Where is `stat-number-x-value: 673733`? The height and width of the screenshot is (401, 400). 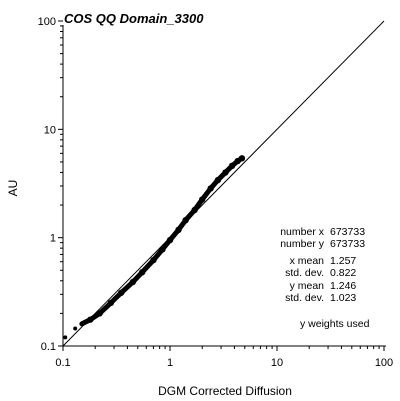
stat-number-x-value: 673733 is located at coordinates (347, 232).